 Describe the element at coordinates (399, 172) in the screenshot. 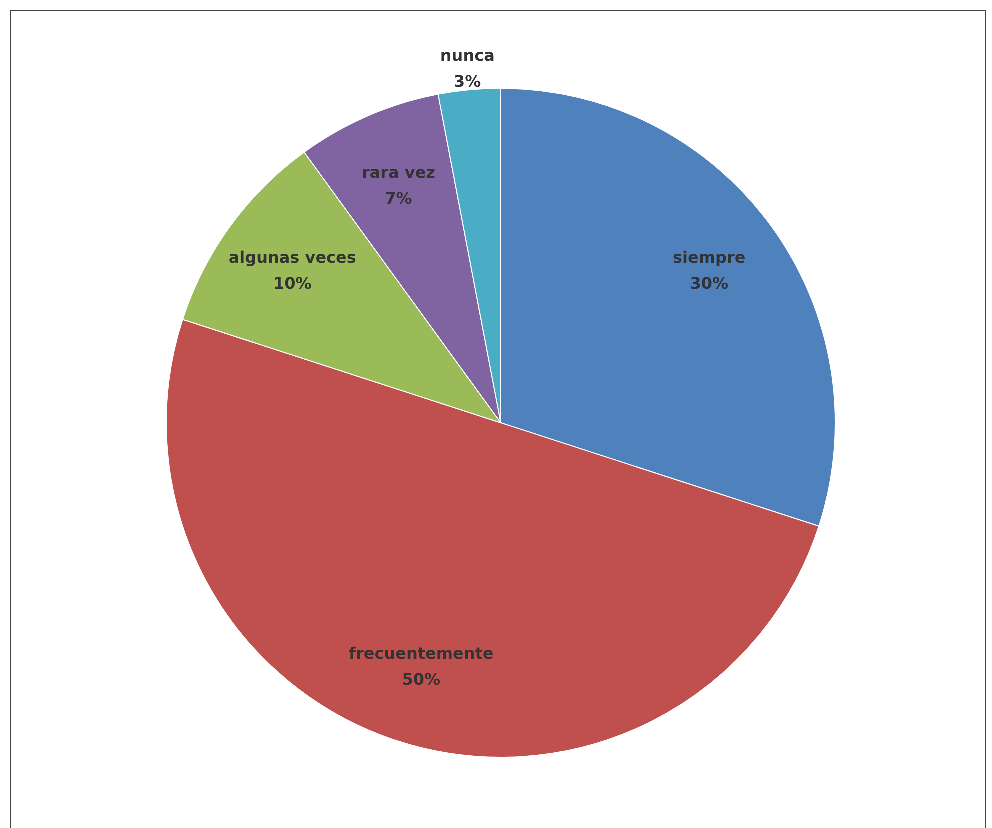

I see `slice-label: rara vez` at that location.